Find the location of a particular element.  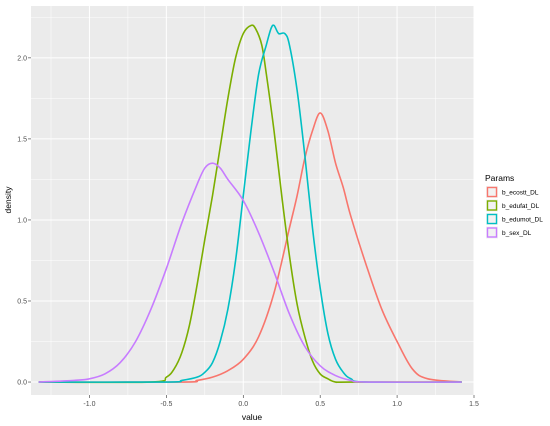

y-tick-label: 2.0 is located at coordinates (22, 58).